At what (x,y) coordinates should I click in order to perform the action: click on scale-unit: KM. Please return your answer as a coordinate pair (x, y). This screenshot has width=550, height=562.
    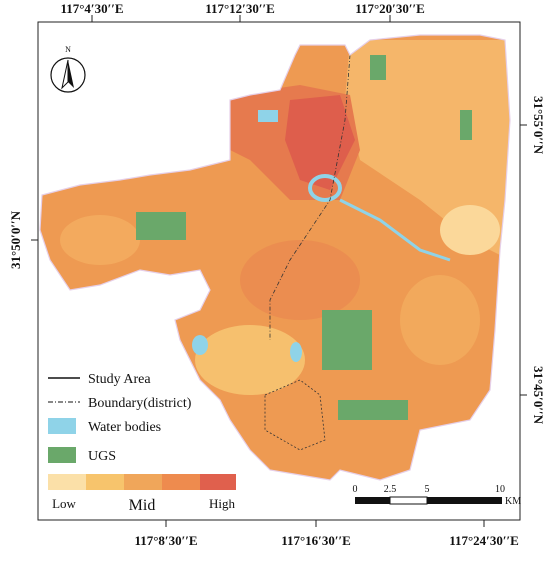
    Looking at the image, I should click on (513, 501).